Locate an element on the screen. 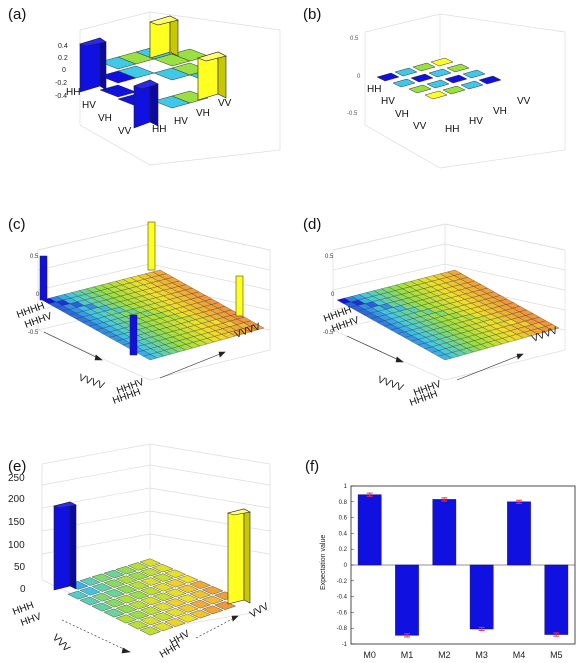 The width and height of the screenshot is (581, 663). row-end-label: VVVV is located at coordinates (91, 382).